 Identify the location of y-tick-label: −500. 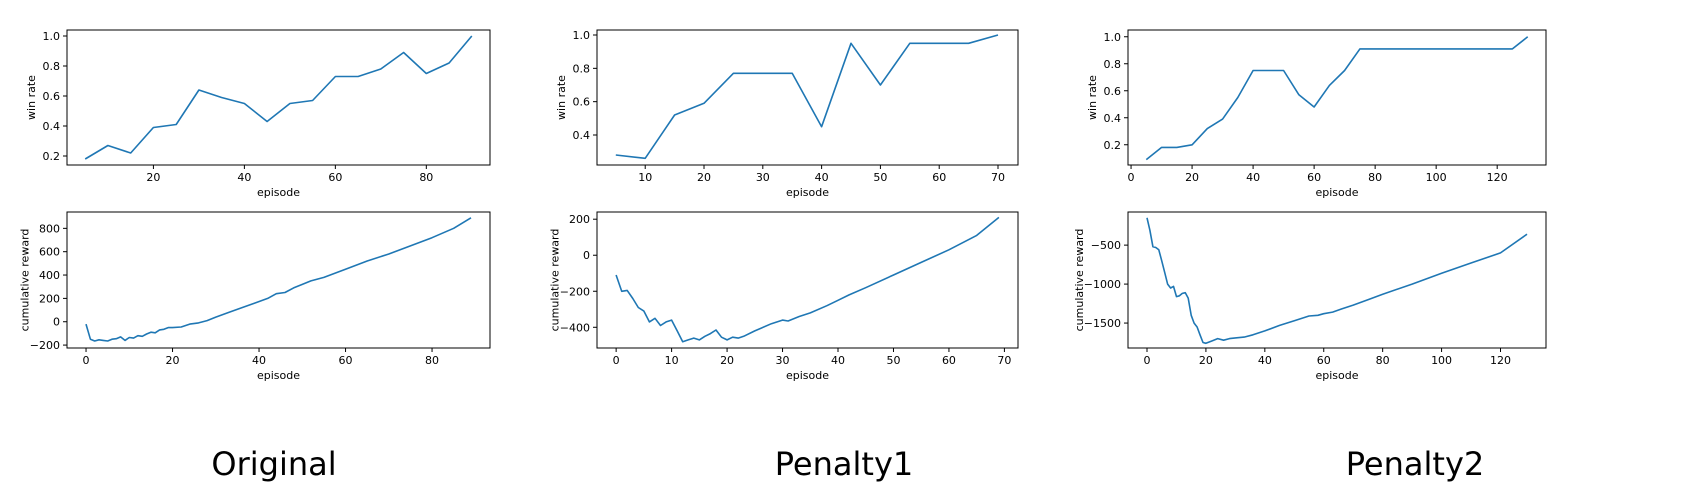
(1106, 245).